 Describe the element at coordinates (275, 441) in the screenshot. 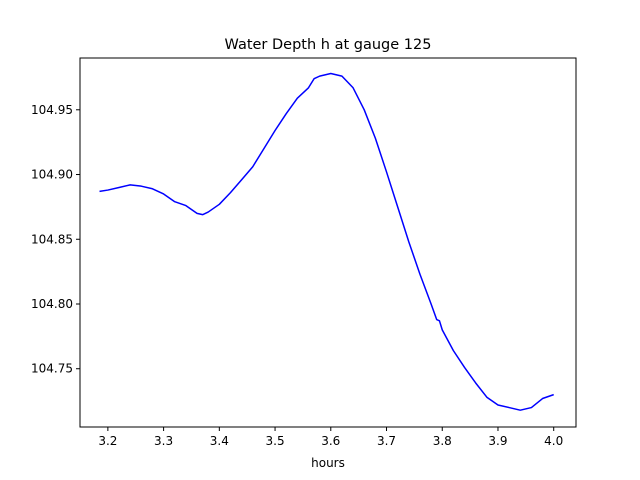

I see `x-tick-label: 3.5` at that location.